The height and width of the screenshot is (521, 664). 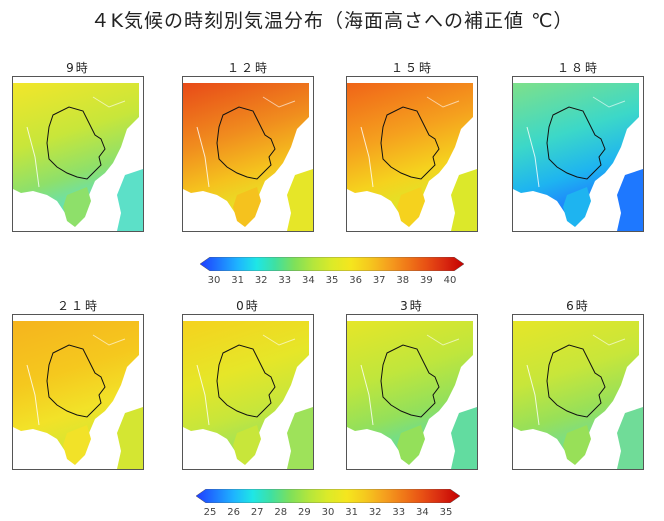 I want to click on panel-21h: ２１時, so click(x=78, y=384).